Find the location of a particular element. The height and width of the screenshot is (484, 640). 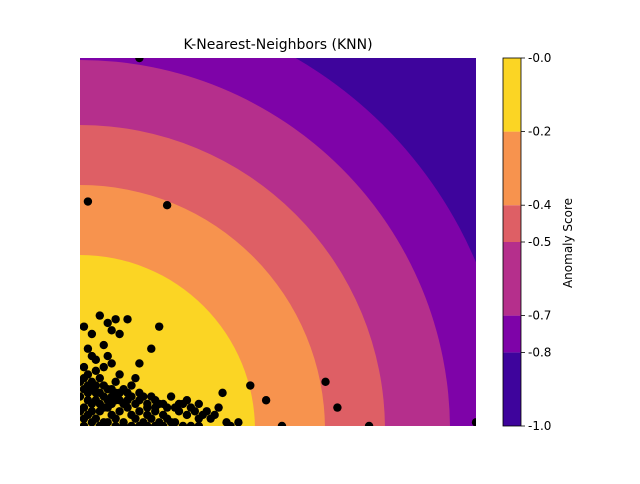

colorbar-tick-label: -0.8 is located at coordinates (539, 352).